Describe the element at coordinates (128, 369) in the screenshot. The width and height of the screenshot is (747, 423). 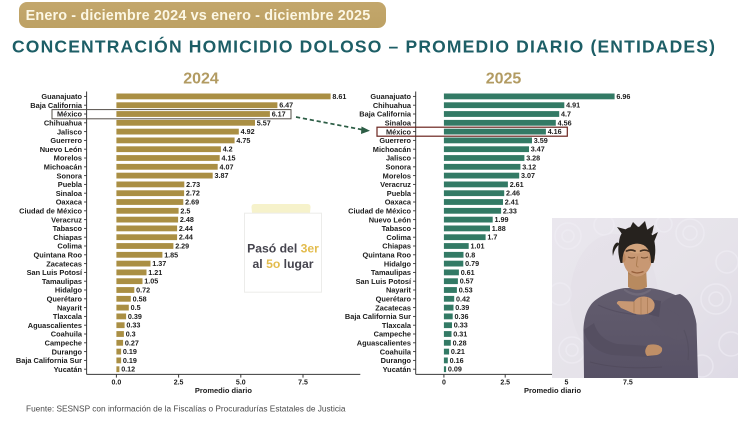
I see `svg-text: 0.12` at that location.